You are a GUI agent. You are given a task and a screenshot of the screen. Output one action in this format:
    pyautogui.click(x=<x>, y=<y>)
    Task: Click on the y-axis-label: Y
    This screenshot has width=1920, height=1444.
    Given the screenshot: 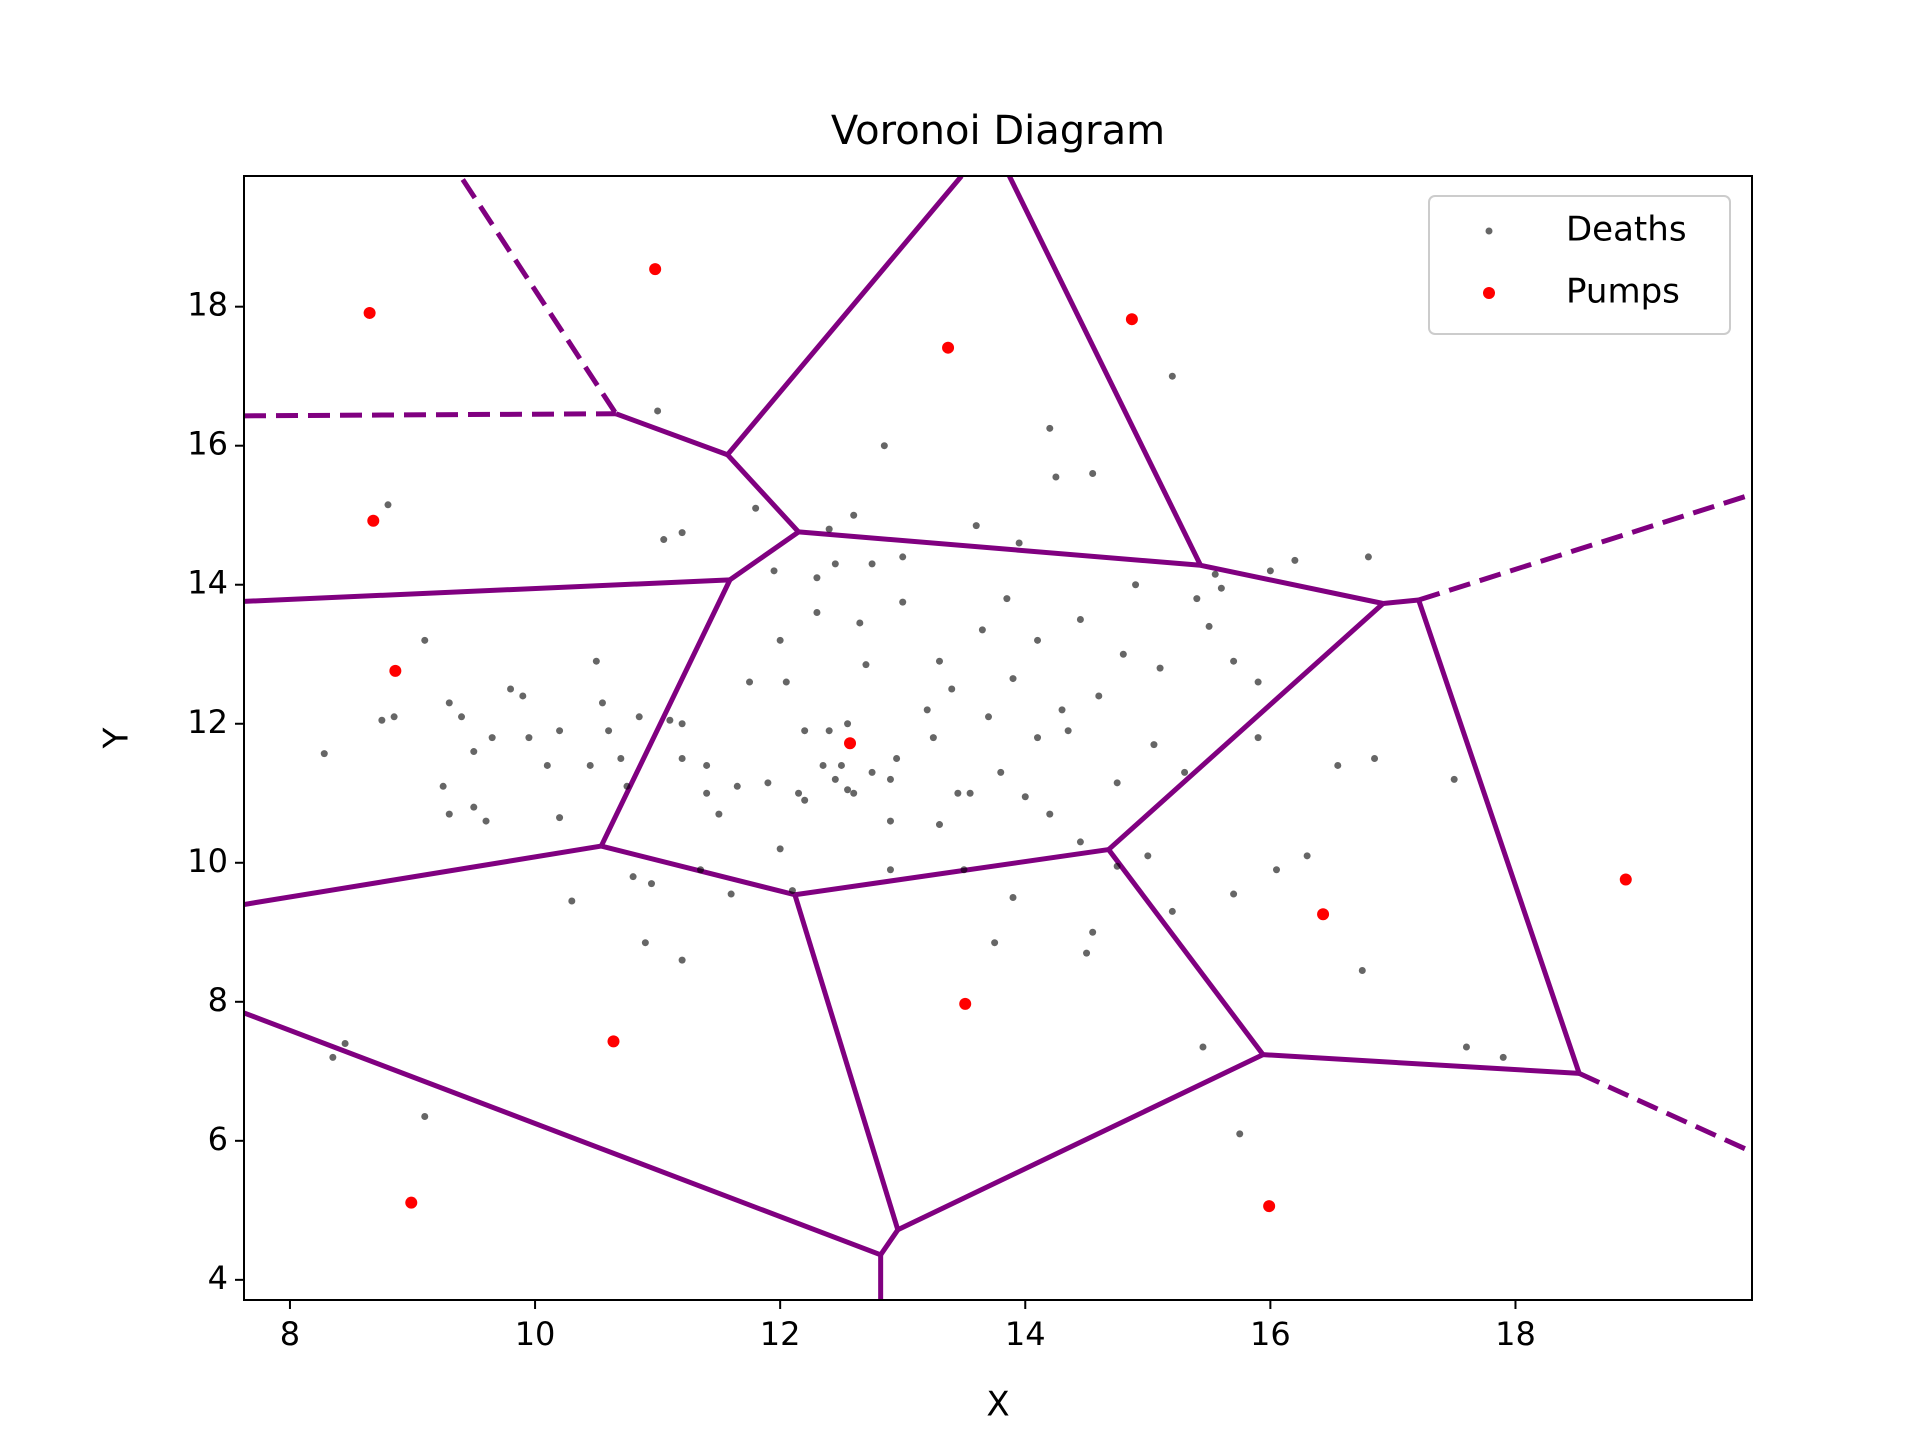 What is the action you would take?
    pyautogui.click(x=117, y=738)
    